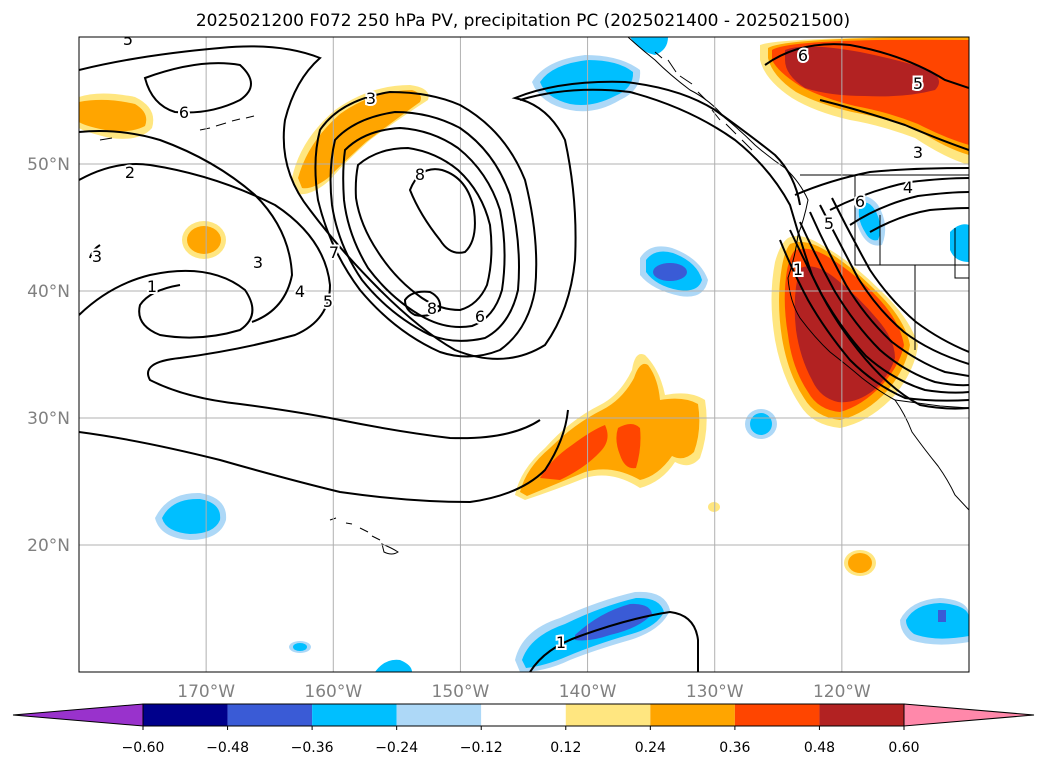 Image resolution: width=1047 pixels, height=765 pixels. What do you see at coordinates (844, 334) in the screenshot?
I see `precip-blob-california-dark` at bounding box center [844, 334].